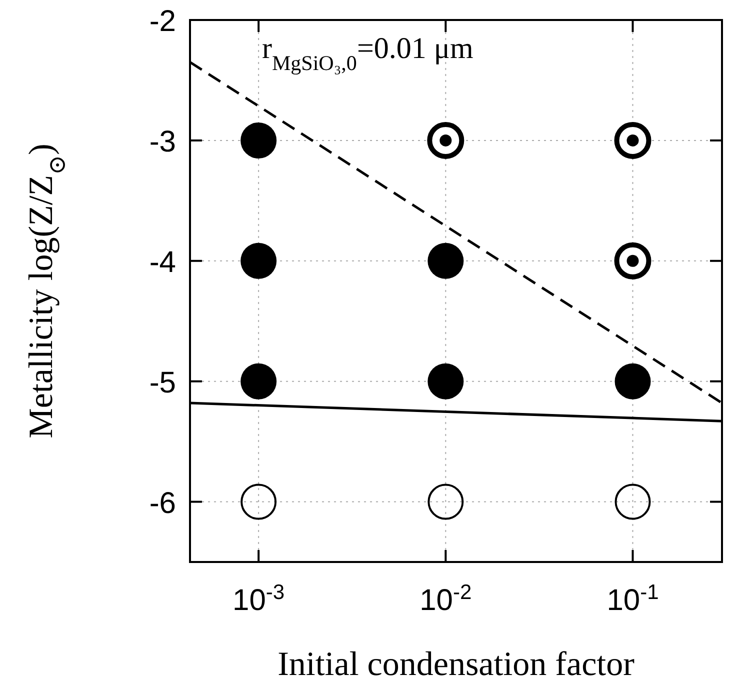 The height and width of the screenshot is (692, 730). I want to click on y-tick-label: -3, so click(162, 141).